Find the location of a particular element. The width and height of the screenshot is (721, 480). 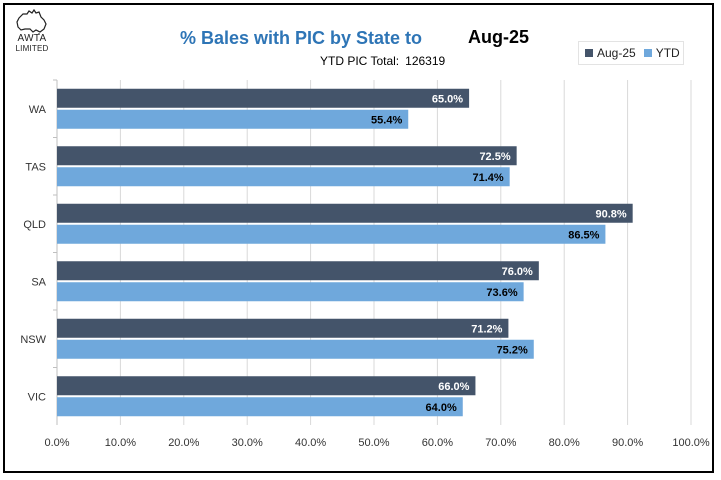

data-label: 73.6% is located at coordinates (501, 293).